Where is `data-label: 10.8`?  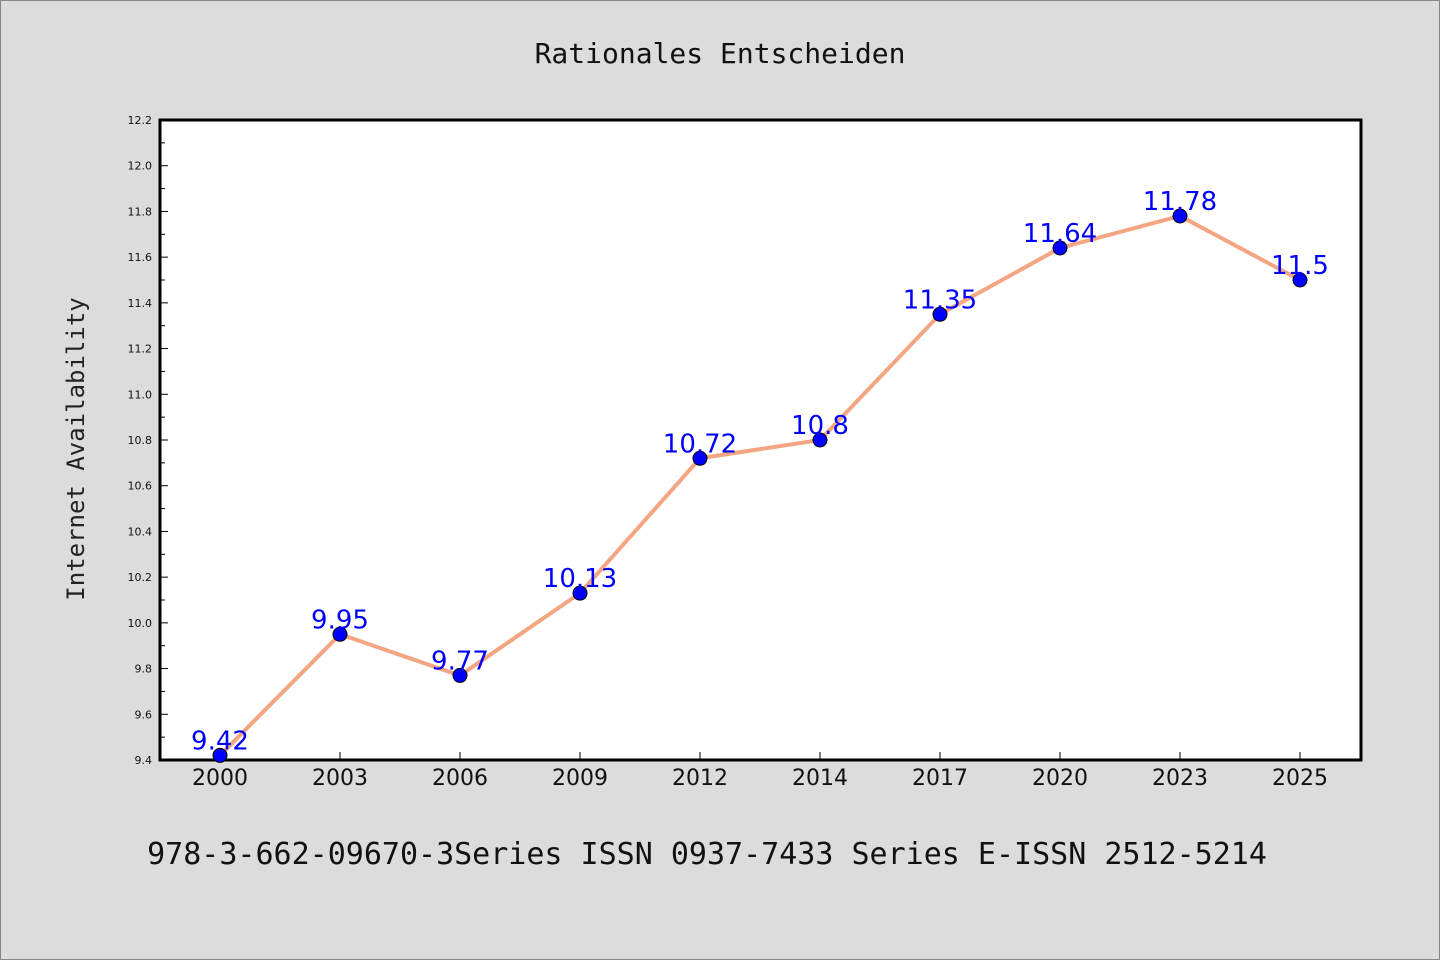
data-label: 10.8 is located at coordinates (820, 426).